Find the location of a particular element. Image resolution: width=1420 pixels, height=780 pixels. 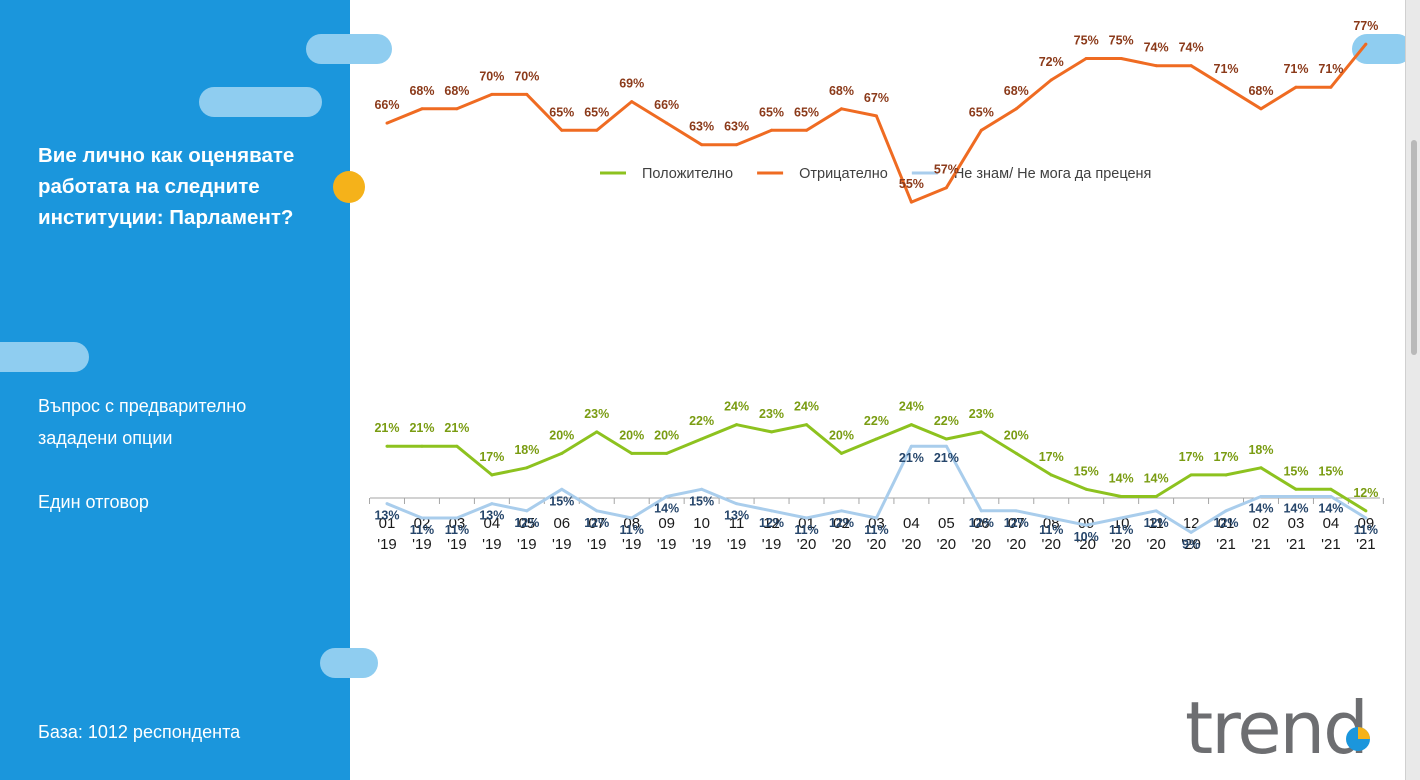

legend-label-0: Положително is located at coordinates (687, 174).